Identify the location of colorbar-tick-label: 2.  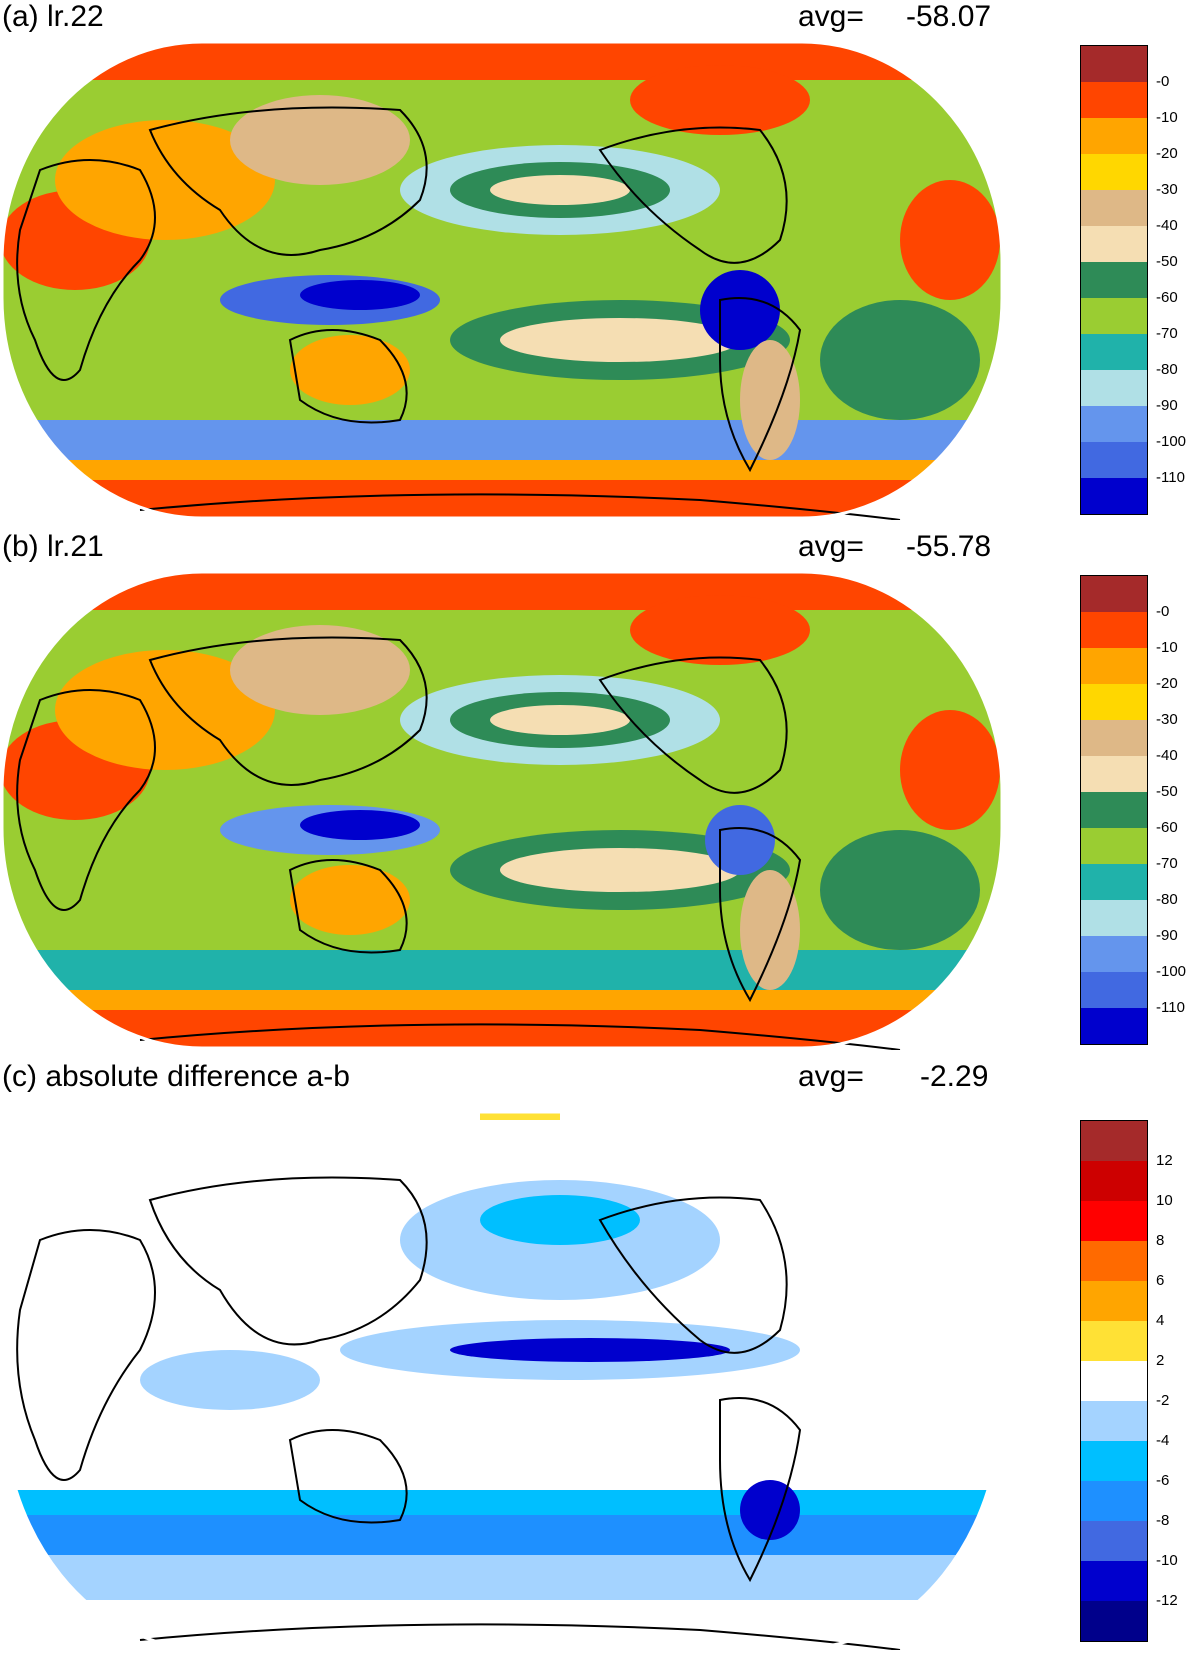
(1160, 1360).